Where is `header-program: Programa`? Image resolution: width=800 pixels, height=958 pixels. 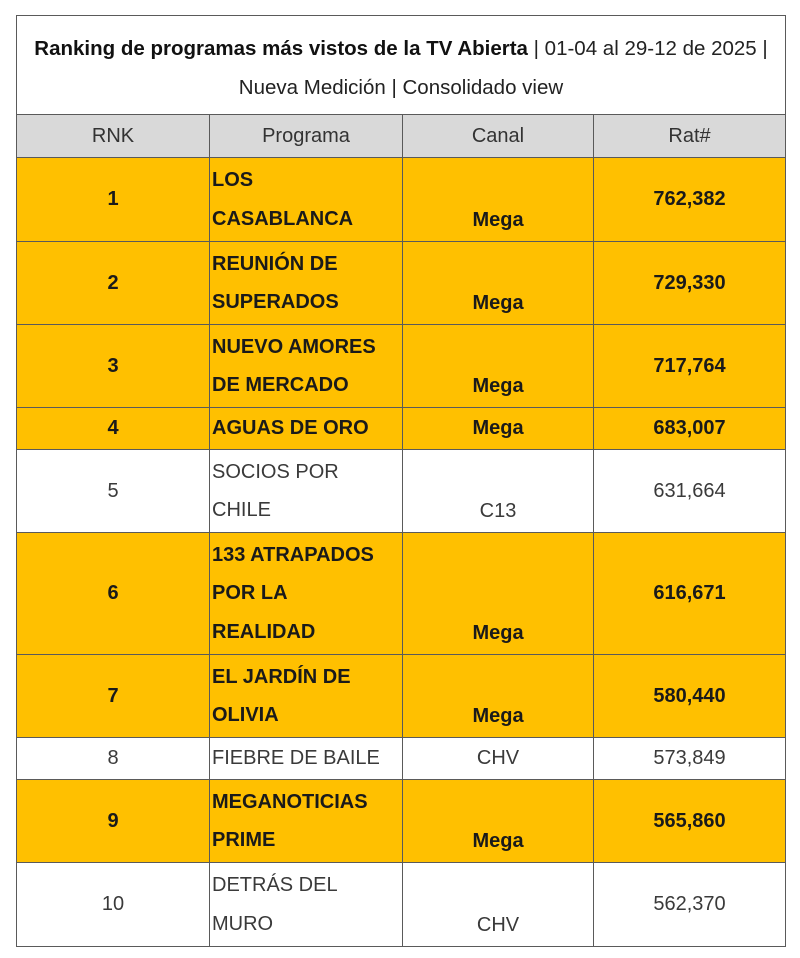 header-program: Programa is located at coordinates (306, 136).